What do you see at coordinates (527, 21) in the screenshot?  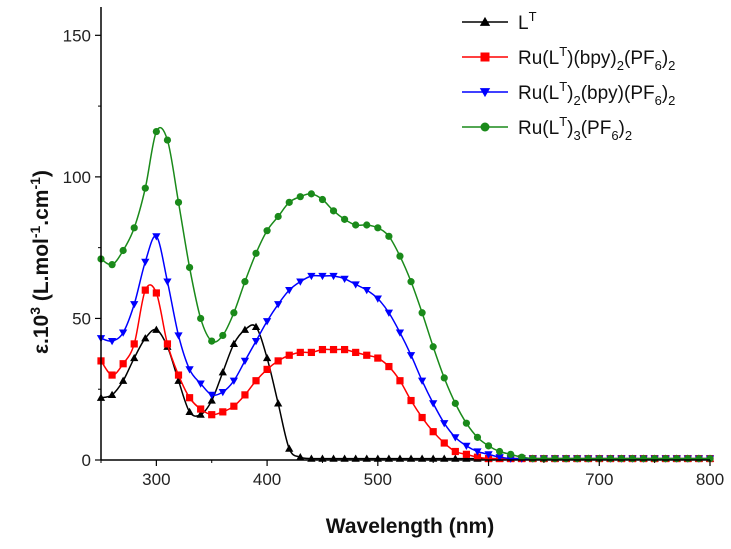 I see `legend-label: LT` at bounding box center [527, 21].